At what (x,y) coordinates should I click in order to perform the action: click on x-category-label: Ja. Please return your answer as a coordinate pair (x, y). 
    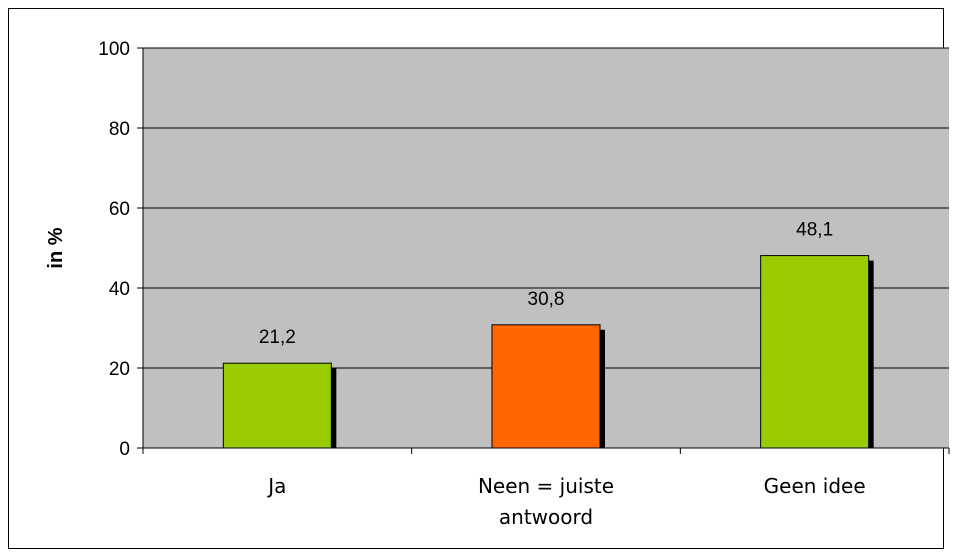
    Looking at the image, I should click on (276, 486).